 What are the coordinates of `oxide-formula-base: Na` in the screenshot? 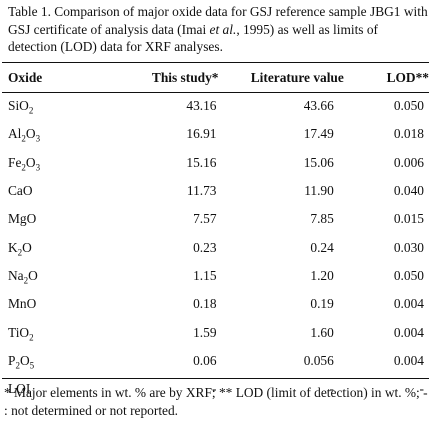 It's located at (16, 275).